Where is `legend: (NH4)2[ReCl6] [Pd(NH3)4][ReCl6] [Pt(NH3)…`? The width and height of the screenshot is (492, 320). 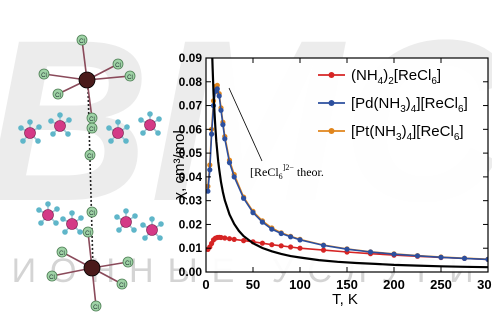
legend: (NH4)2[ReCl6] [Pd(NH3)4][ReCl6] [Pt(NH3)… is located at coordinates (393, 105).